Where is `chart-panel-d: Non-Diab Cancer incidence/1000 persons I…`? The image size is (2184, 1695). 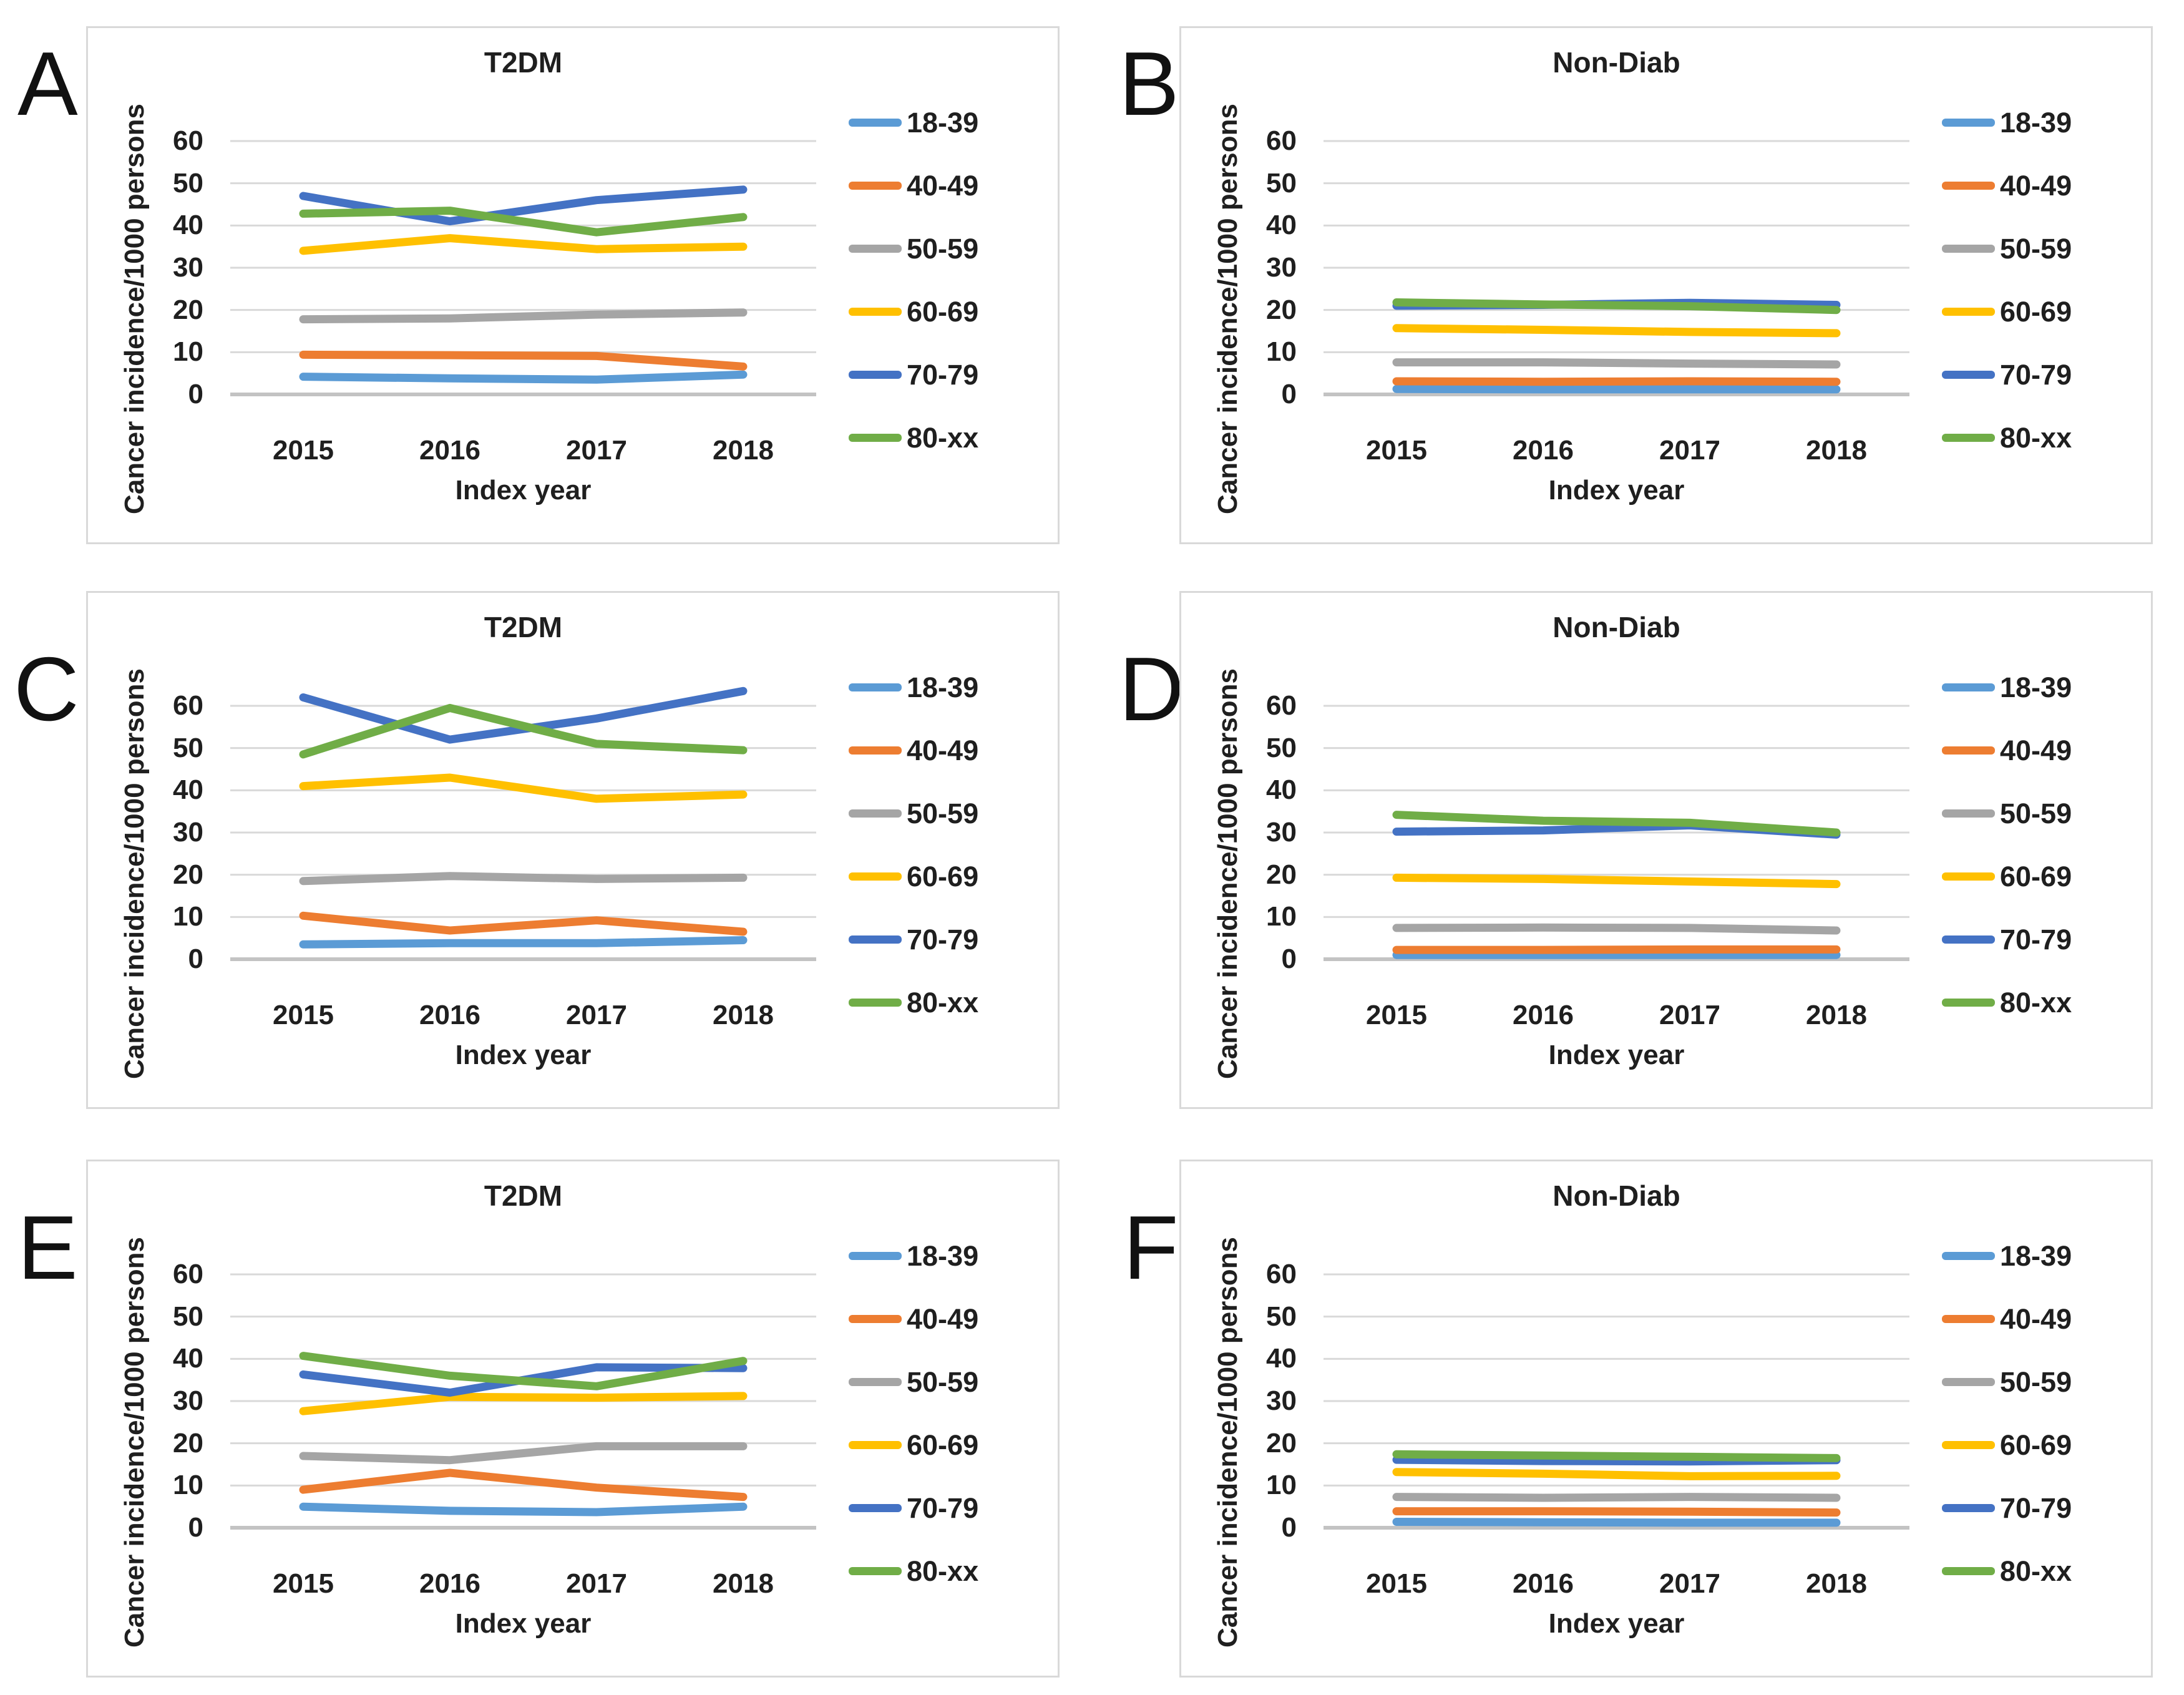
chart-panel-d: Non-Diab Cancer incidence/1000 persons I… is located at coordinates (1666, 850).